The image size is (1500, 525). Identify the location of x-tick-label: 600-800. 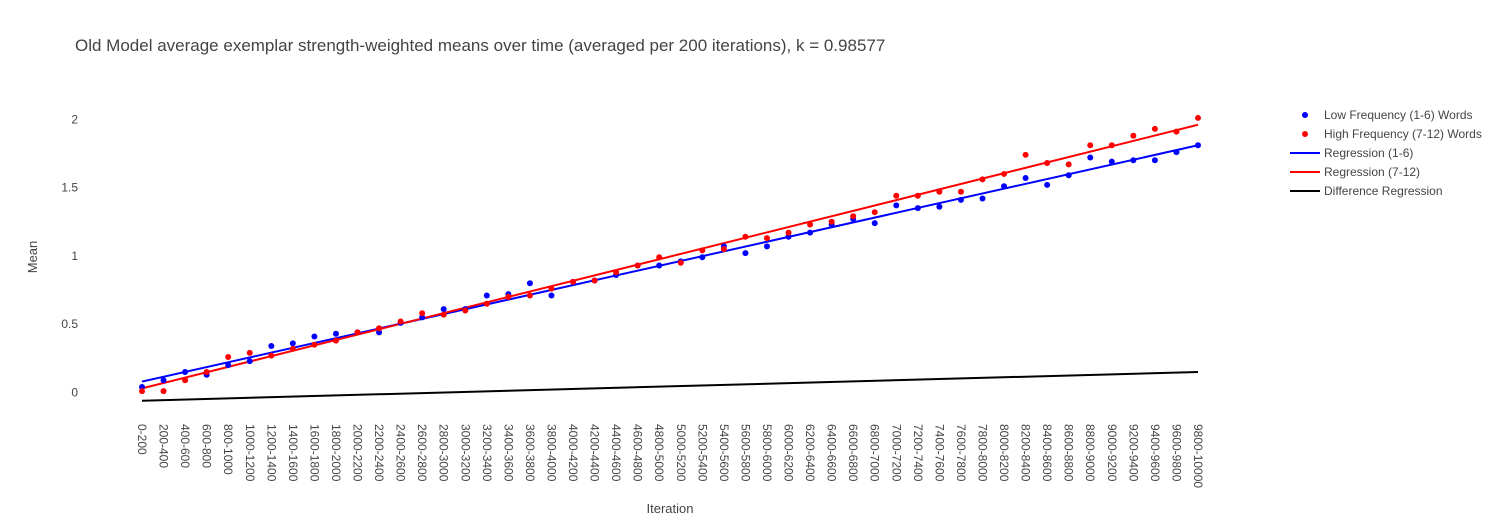
(207, 446).